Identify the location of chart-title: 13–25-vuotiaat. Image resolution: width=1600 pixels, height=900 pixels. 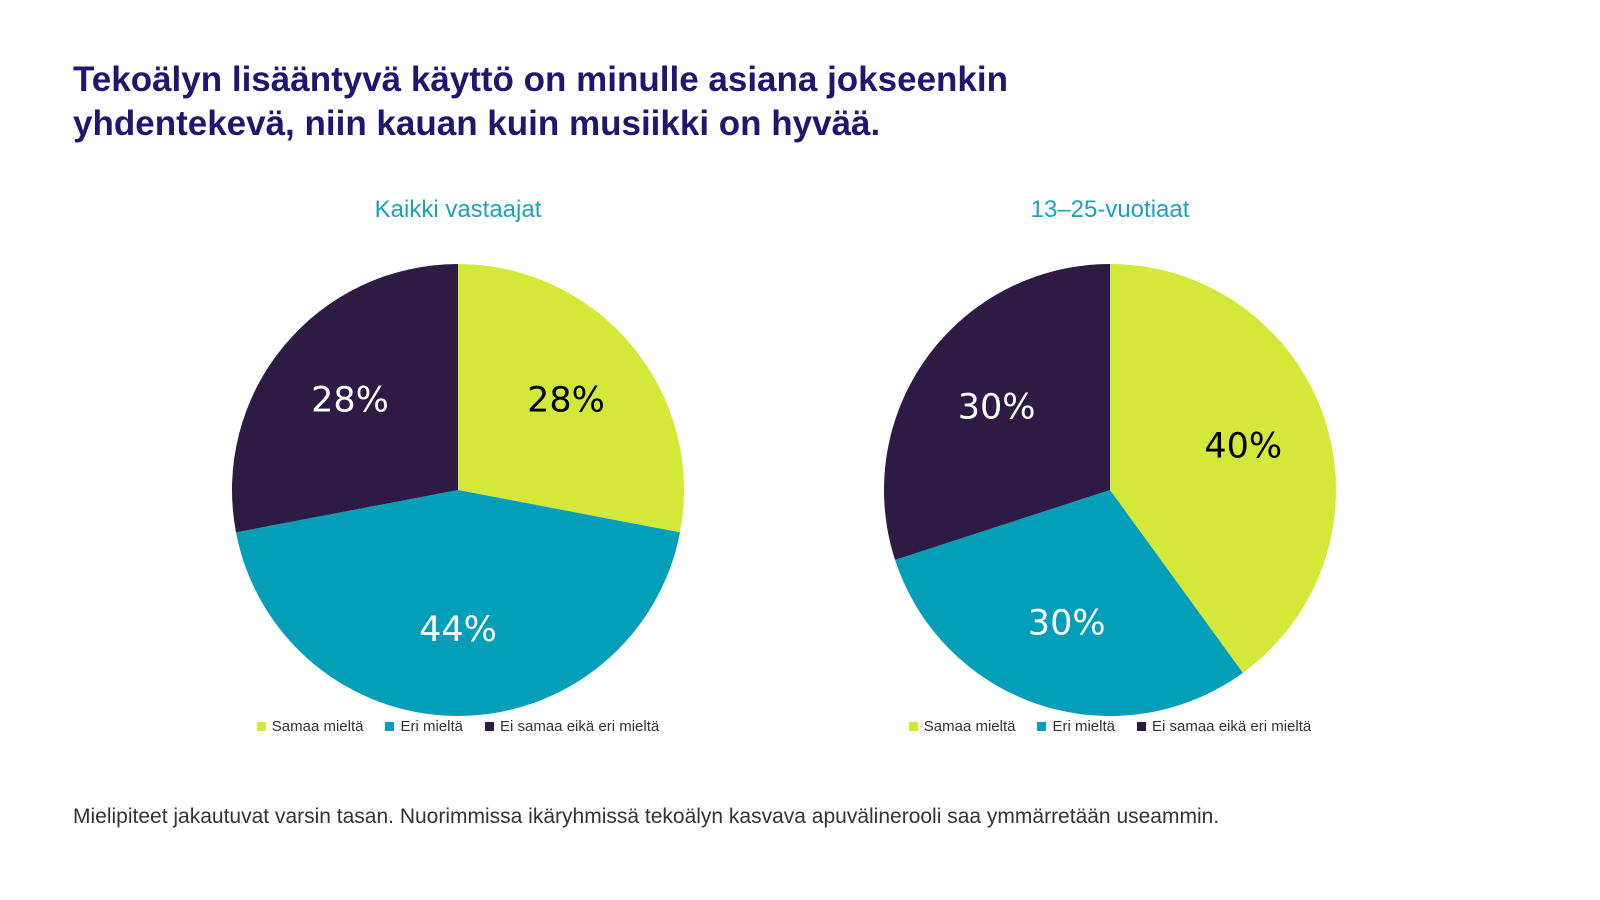
(1110, 209).